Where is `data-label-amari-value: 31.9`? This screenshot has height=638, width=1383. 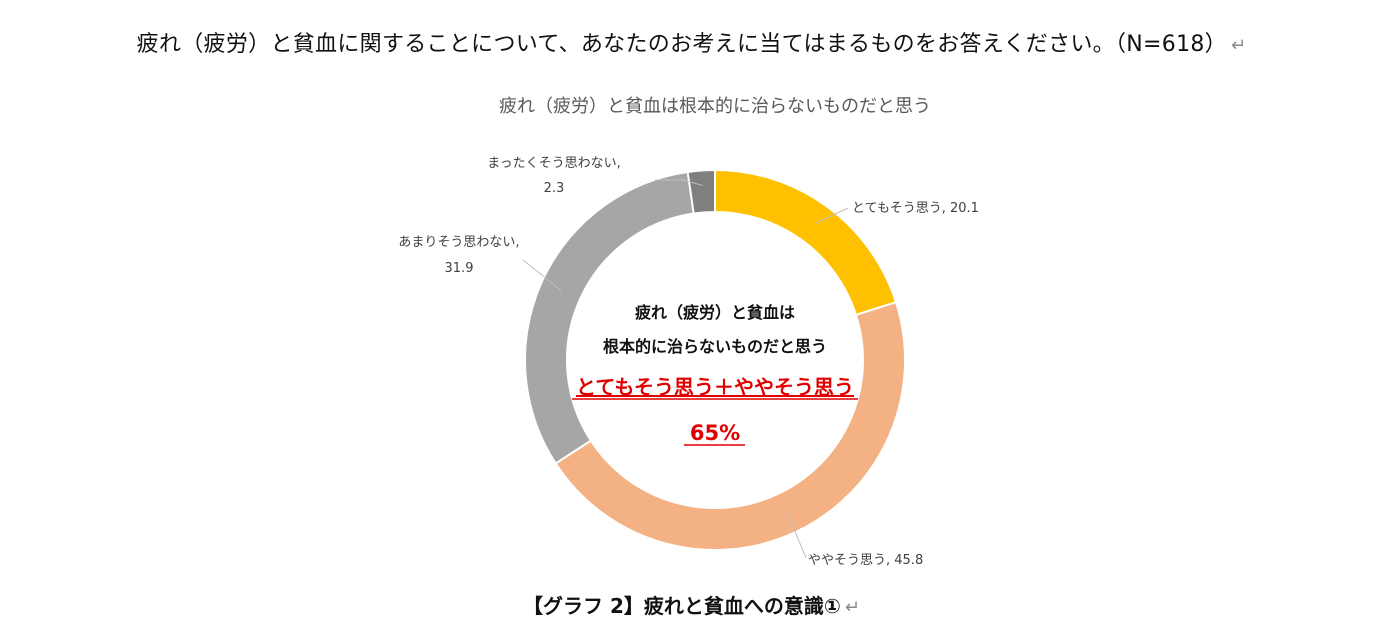
data-label-amari-value: 31.9 is located at coordinates (459, 268).